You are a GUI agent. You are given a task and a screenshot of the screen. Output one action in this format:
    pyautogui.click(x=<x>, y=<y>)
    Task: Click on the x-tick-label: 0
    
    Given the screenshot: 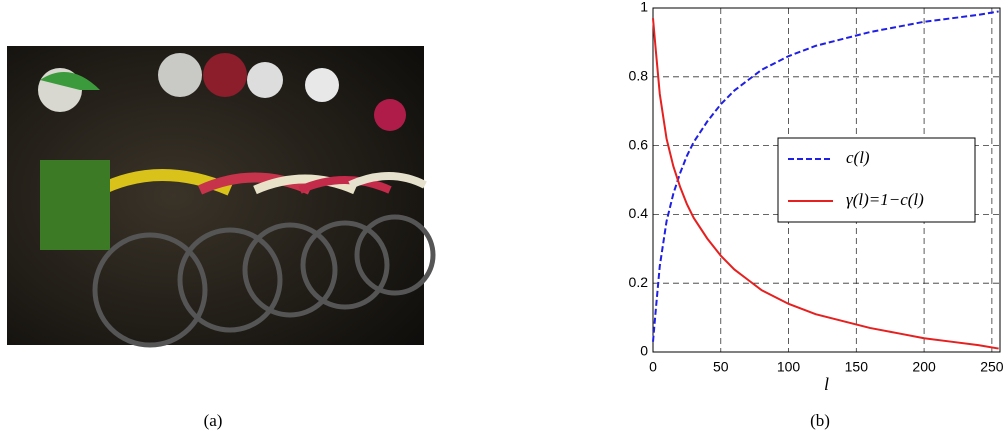 What is the action you would take?
    pyautogui.click(x=653, y=367)
    